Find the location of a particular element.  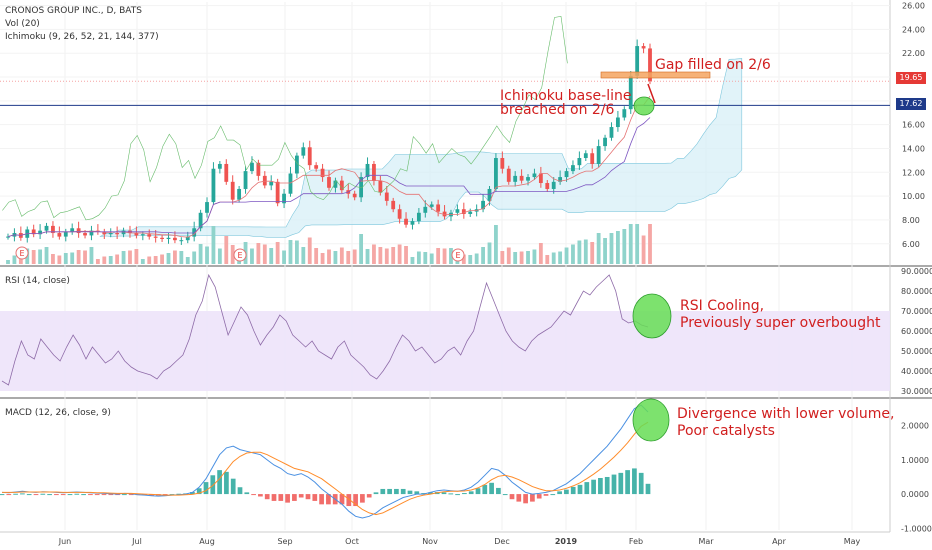

price-y-tick-label: 14.00 is located at coordinates (913, 148).